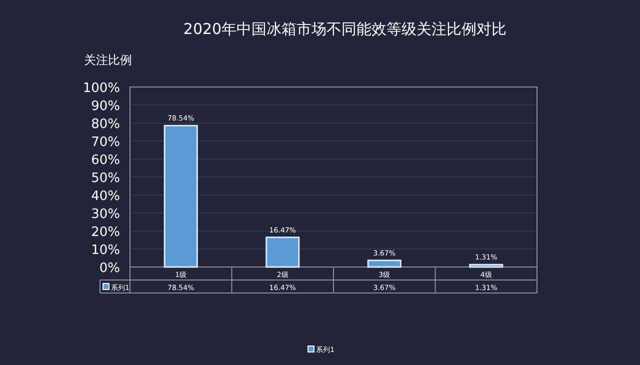 This screenshot has height=365, width=640. Describe the element at coordinates (105, 160) in the screenshot. I see `y-tick-label: 60%` at that location.